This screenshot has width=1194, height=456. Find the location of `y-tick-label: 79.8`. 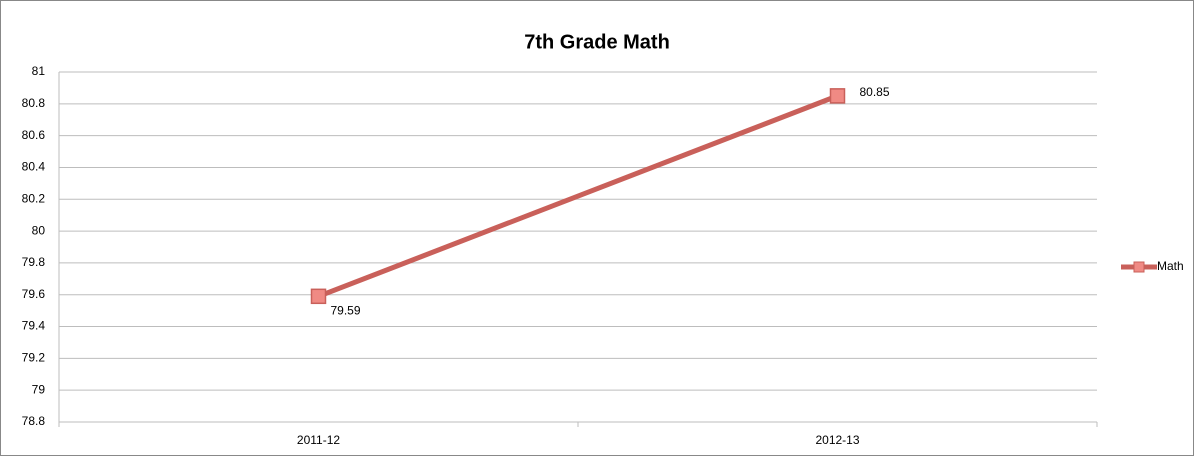

y-tick-label: 79.8 is located at coordinates (34, 262).